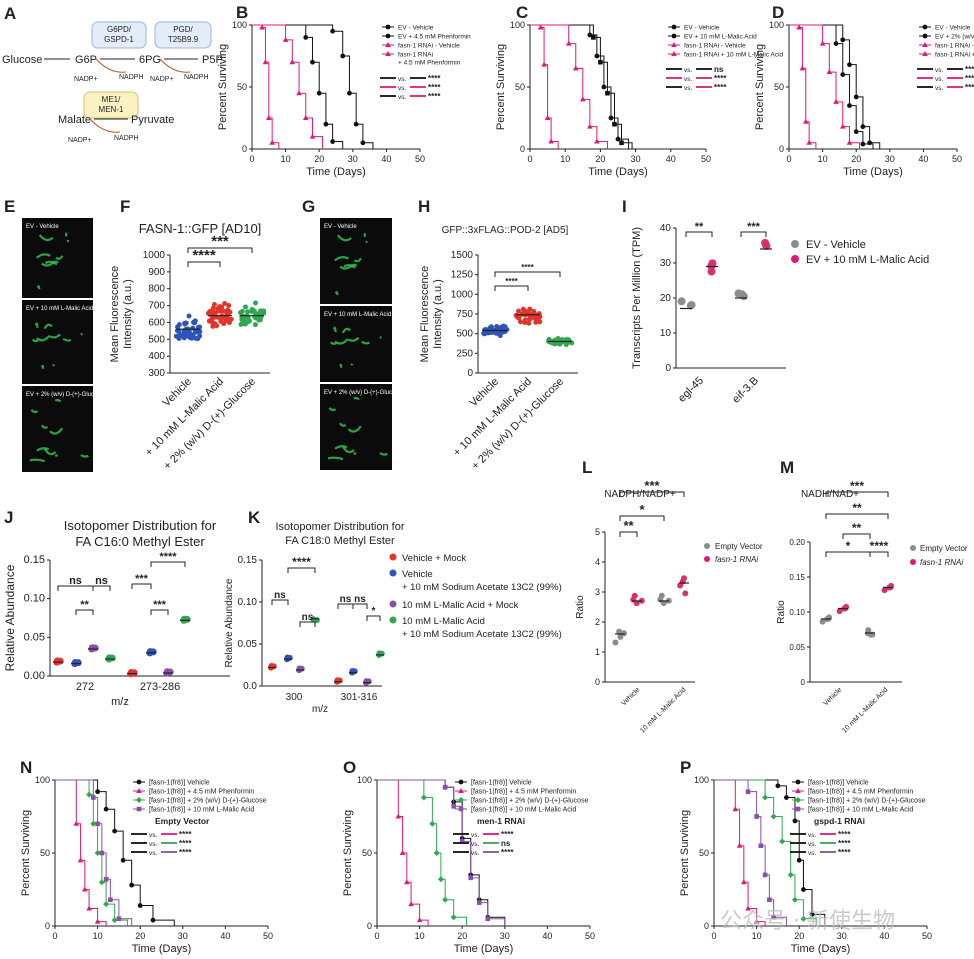 This screenshot has width=974, height=959. Describe the element at coordinates (26, 767) in the screenshot. I see `panel-label-n: N` at that location.